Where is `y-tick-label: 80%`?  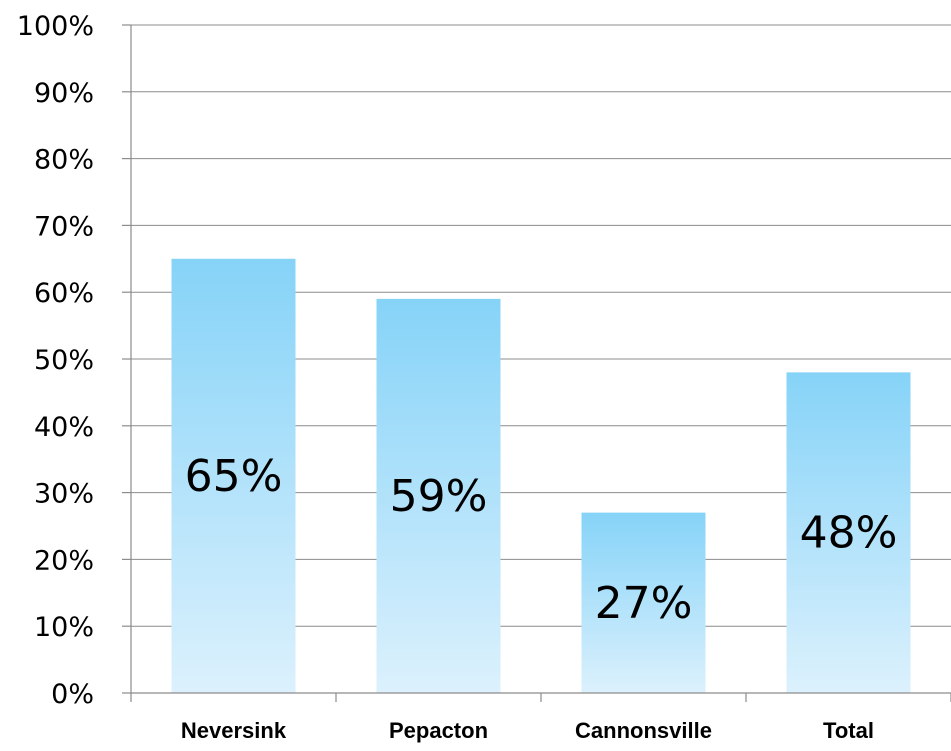
y-tick-label: 80% is located at coordinates (64, 160).